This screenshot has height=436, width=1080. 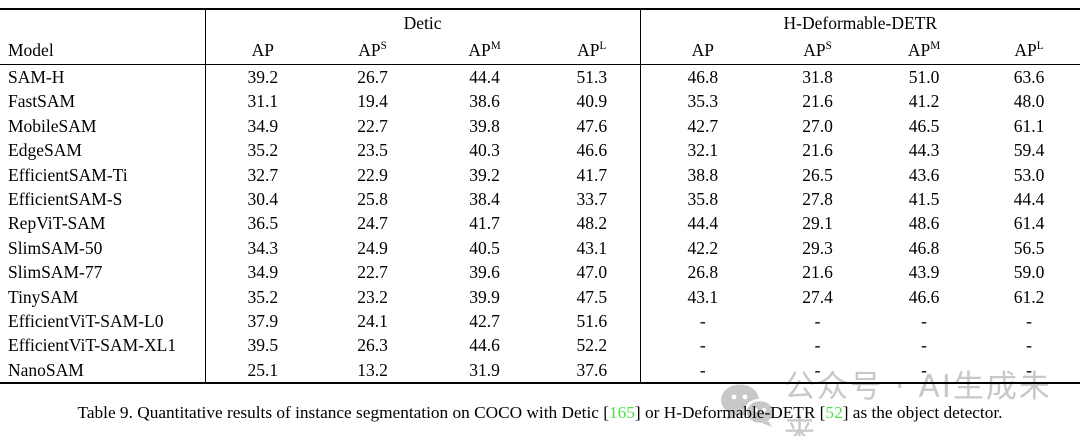 I want to click on model-name: MobileSAM, so click(x=52, y=125).